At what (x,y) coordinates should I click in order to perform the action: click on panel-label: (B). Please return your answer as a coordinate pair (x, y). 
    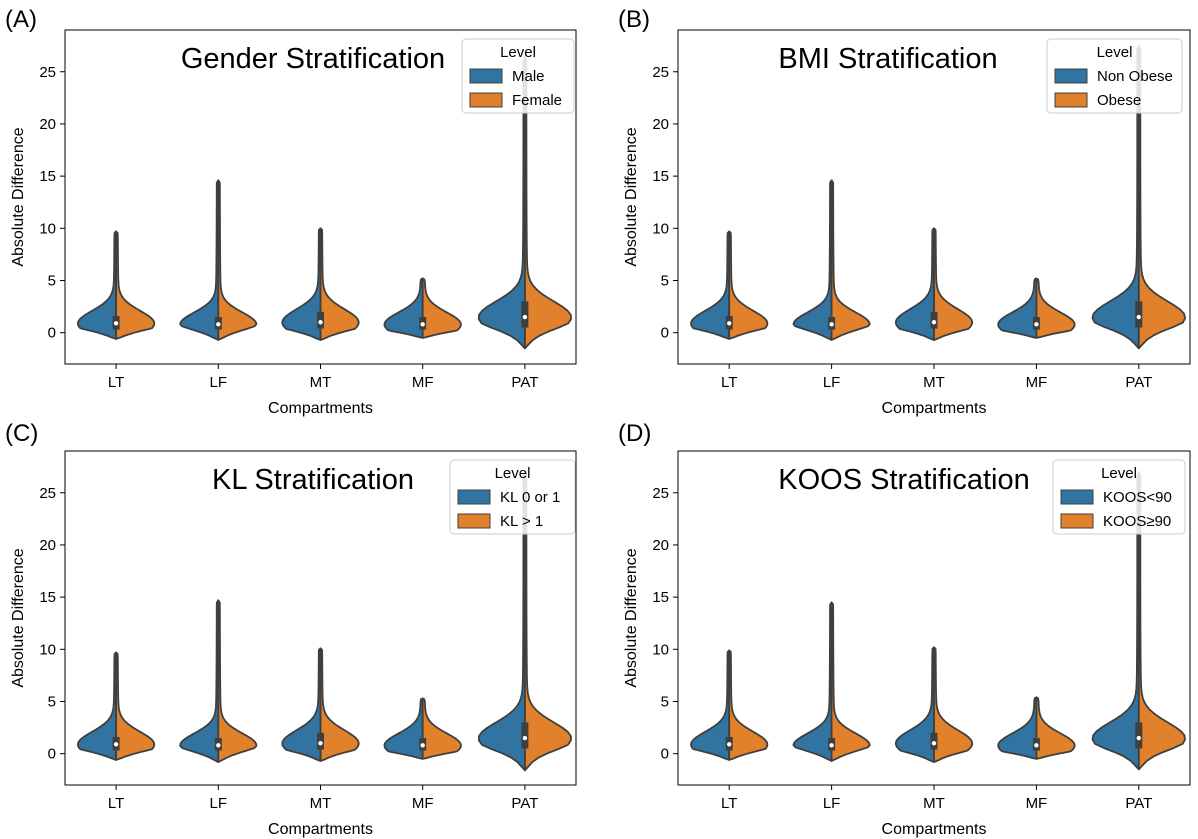
    Looking at the image, I should click on (634, 19).